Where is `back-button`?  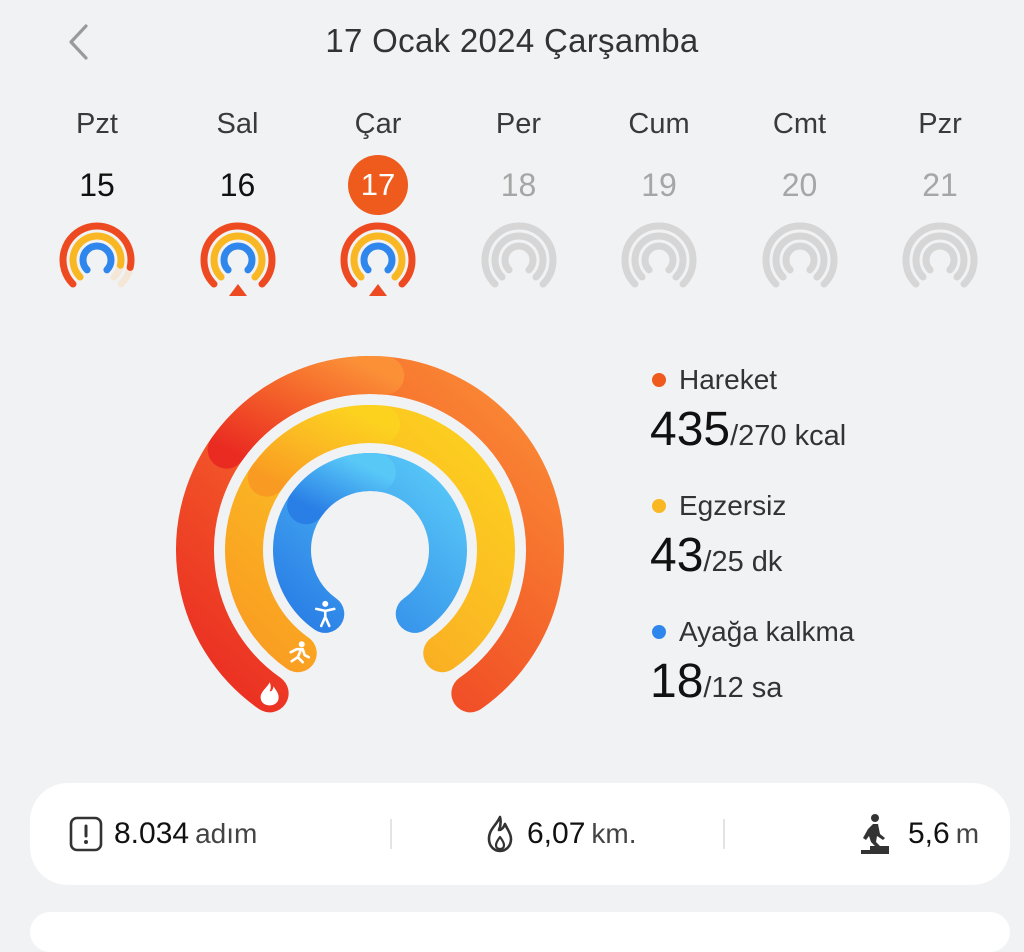 back-button is located at coordinates (78, 42).